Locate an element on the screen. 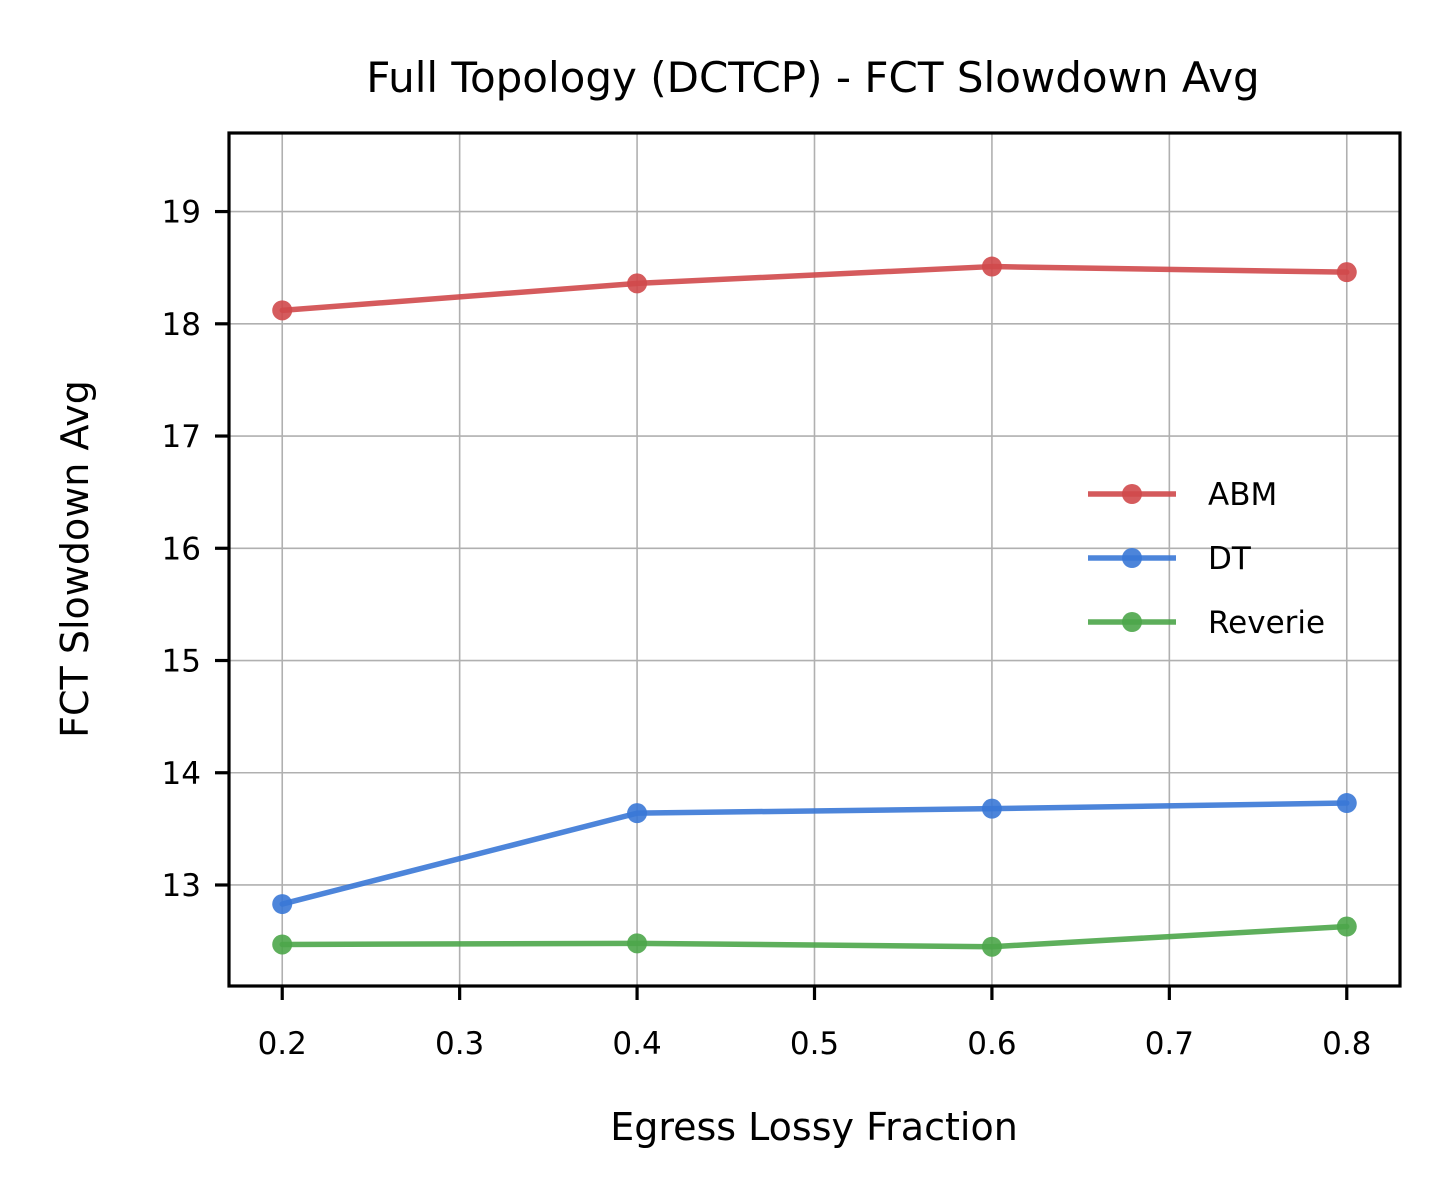  legend-marker-reverie is located at coordinates (1132, 622).